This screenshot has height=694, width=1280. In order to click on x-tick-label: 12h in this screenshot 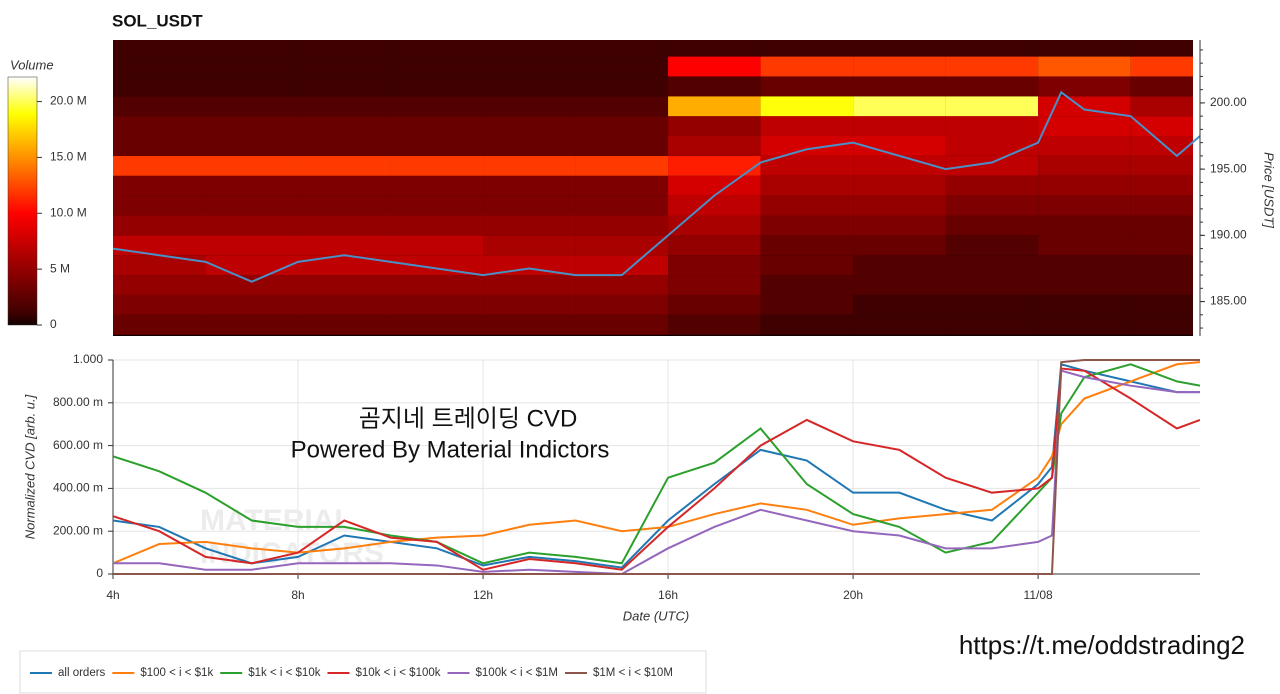, I will do `click(483, 595)`.